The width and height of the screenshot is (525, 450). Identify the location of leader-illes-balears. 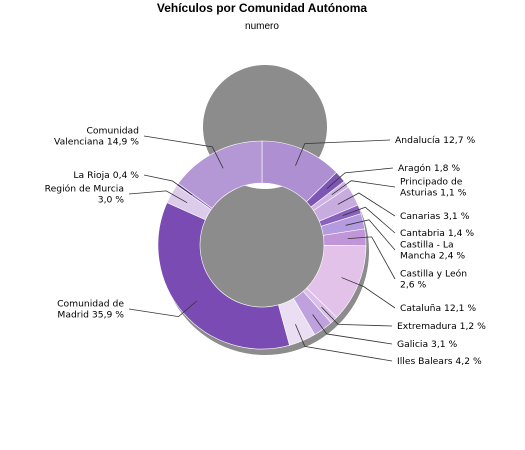
(344, 343).